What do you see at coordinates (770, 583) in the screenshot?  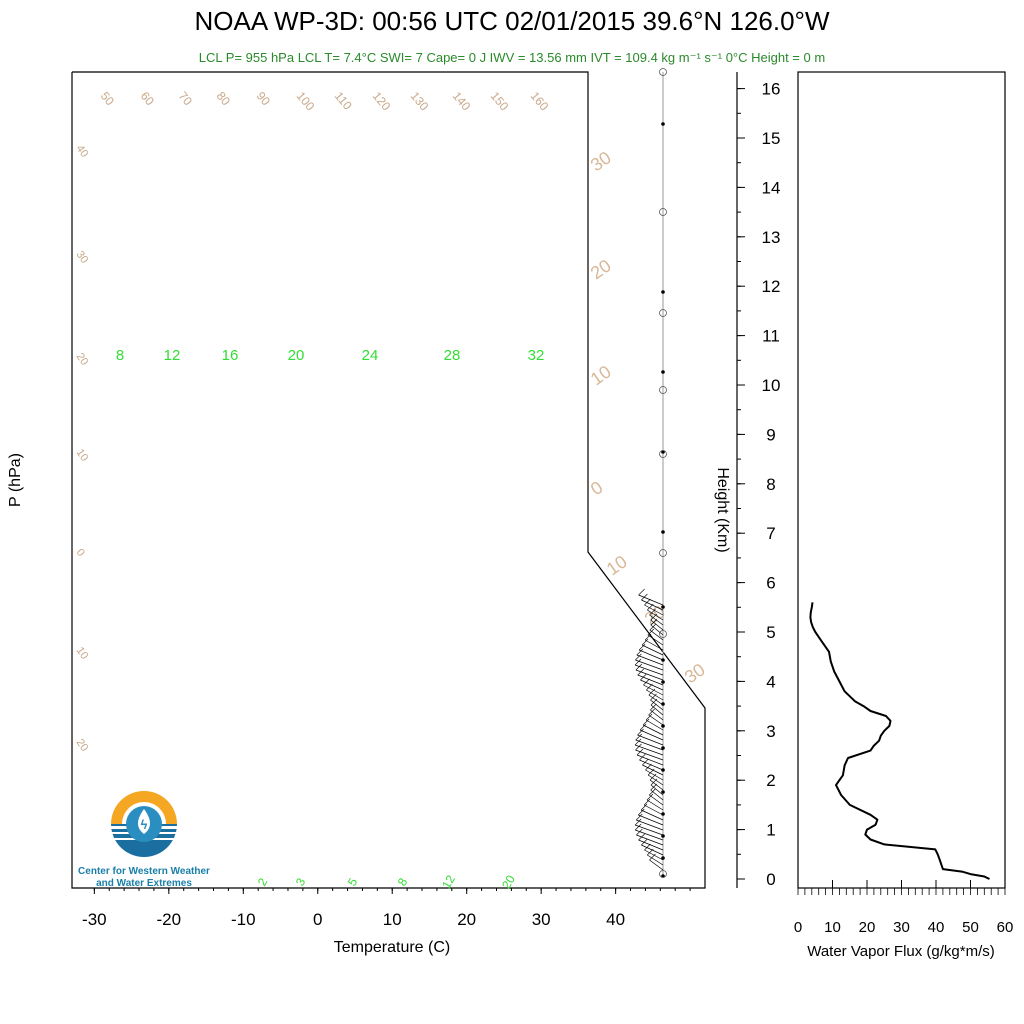 I see `height-tick-label: 6` at bounding box center [770, 583].